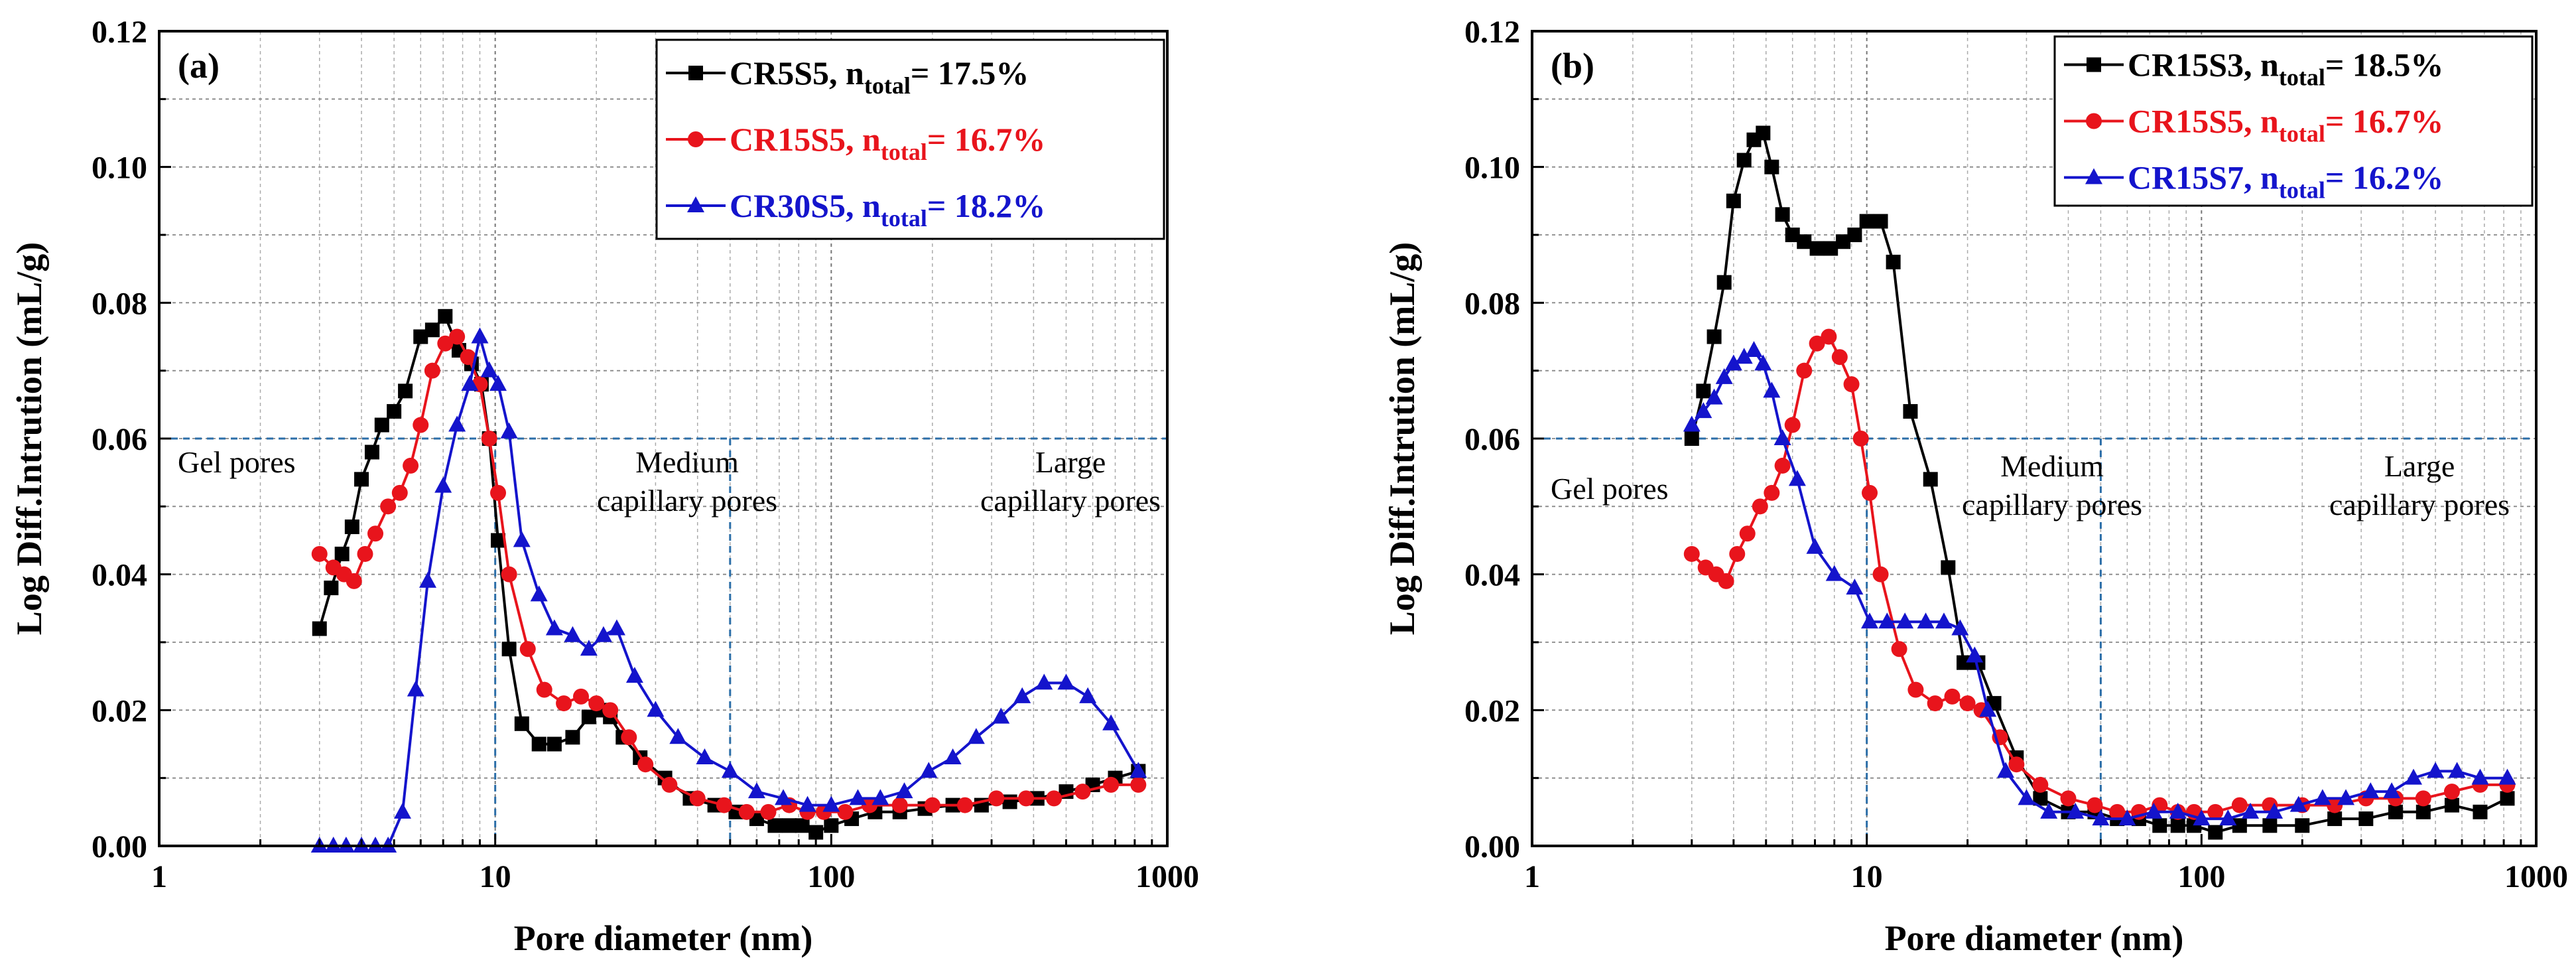 Image resolution: width=2576 pixels, height=966 pixels. Describe the element at coordinates (848, 76) in the screenshot. I see `legend-item: CR5S5, ntotal= 17.5%` at that location.